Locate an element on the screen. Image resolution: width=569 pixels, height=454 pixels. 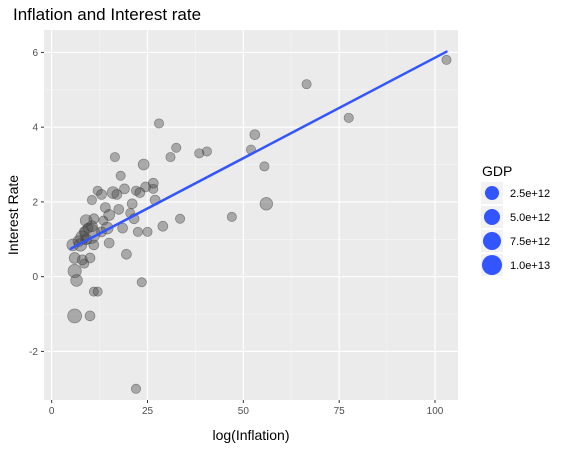
x-axis-ticks: 0 25 50 75 100 is located at coordinates (246, 408).